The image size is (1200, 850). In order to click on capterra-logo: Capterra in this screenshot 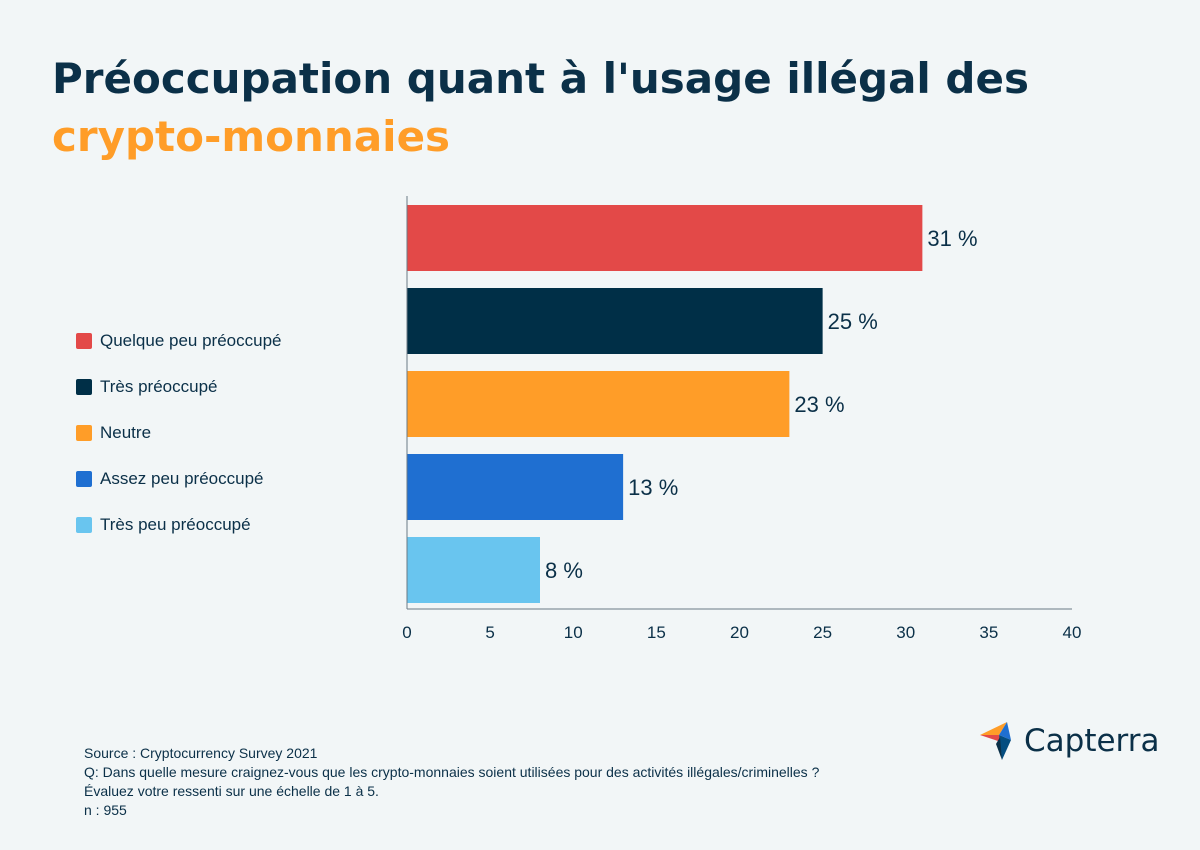, I will do `click(1070, 741)`.